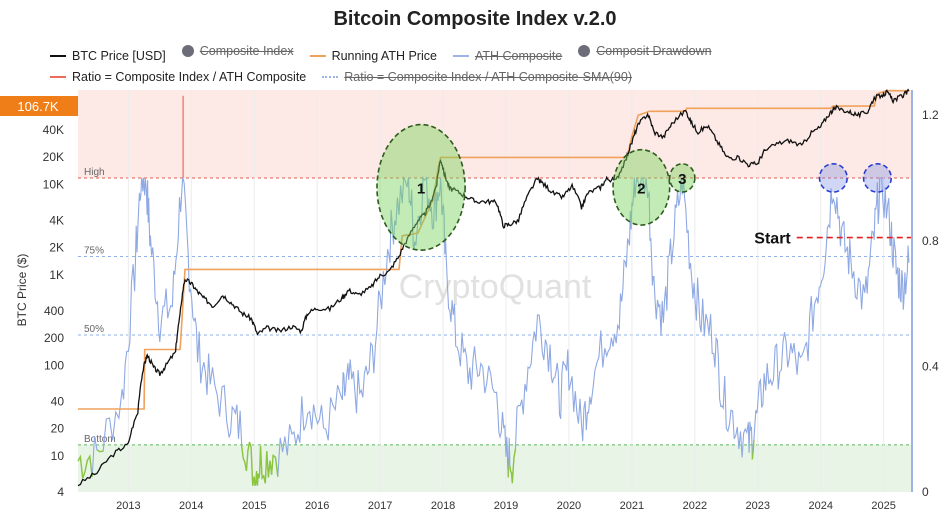  I want to click on level-label: 75%, so click(94, 250).